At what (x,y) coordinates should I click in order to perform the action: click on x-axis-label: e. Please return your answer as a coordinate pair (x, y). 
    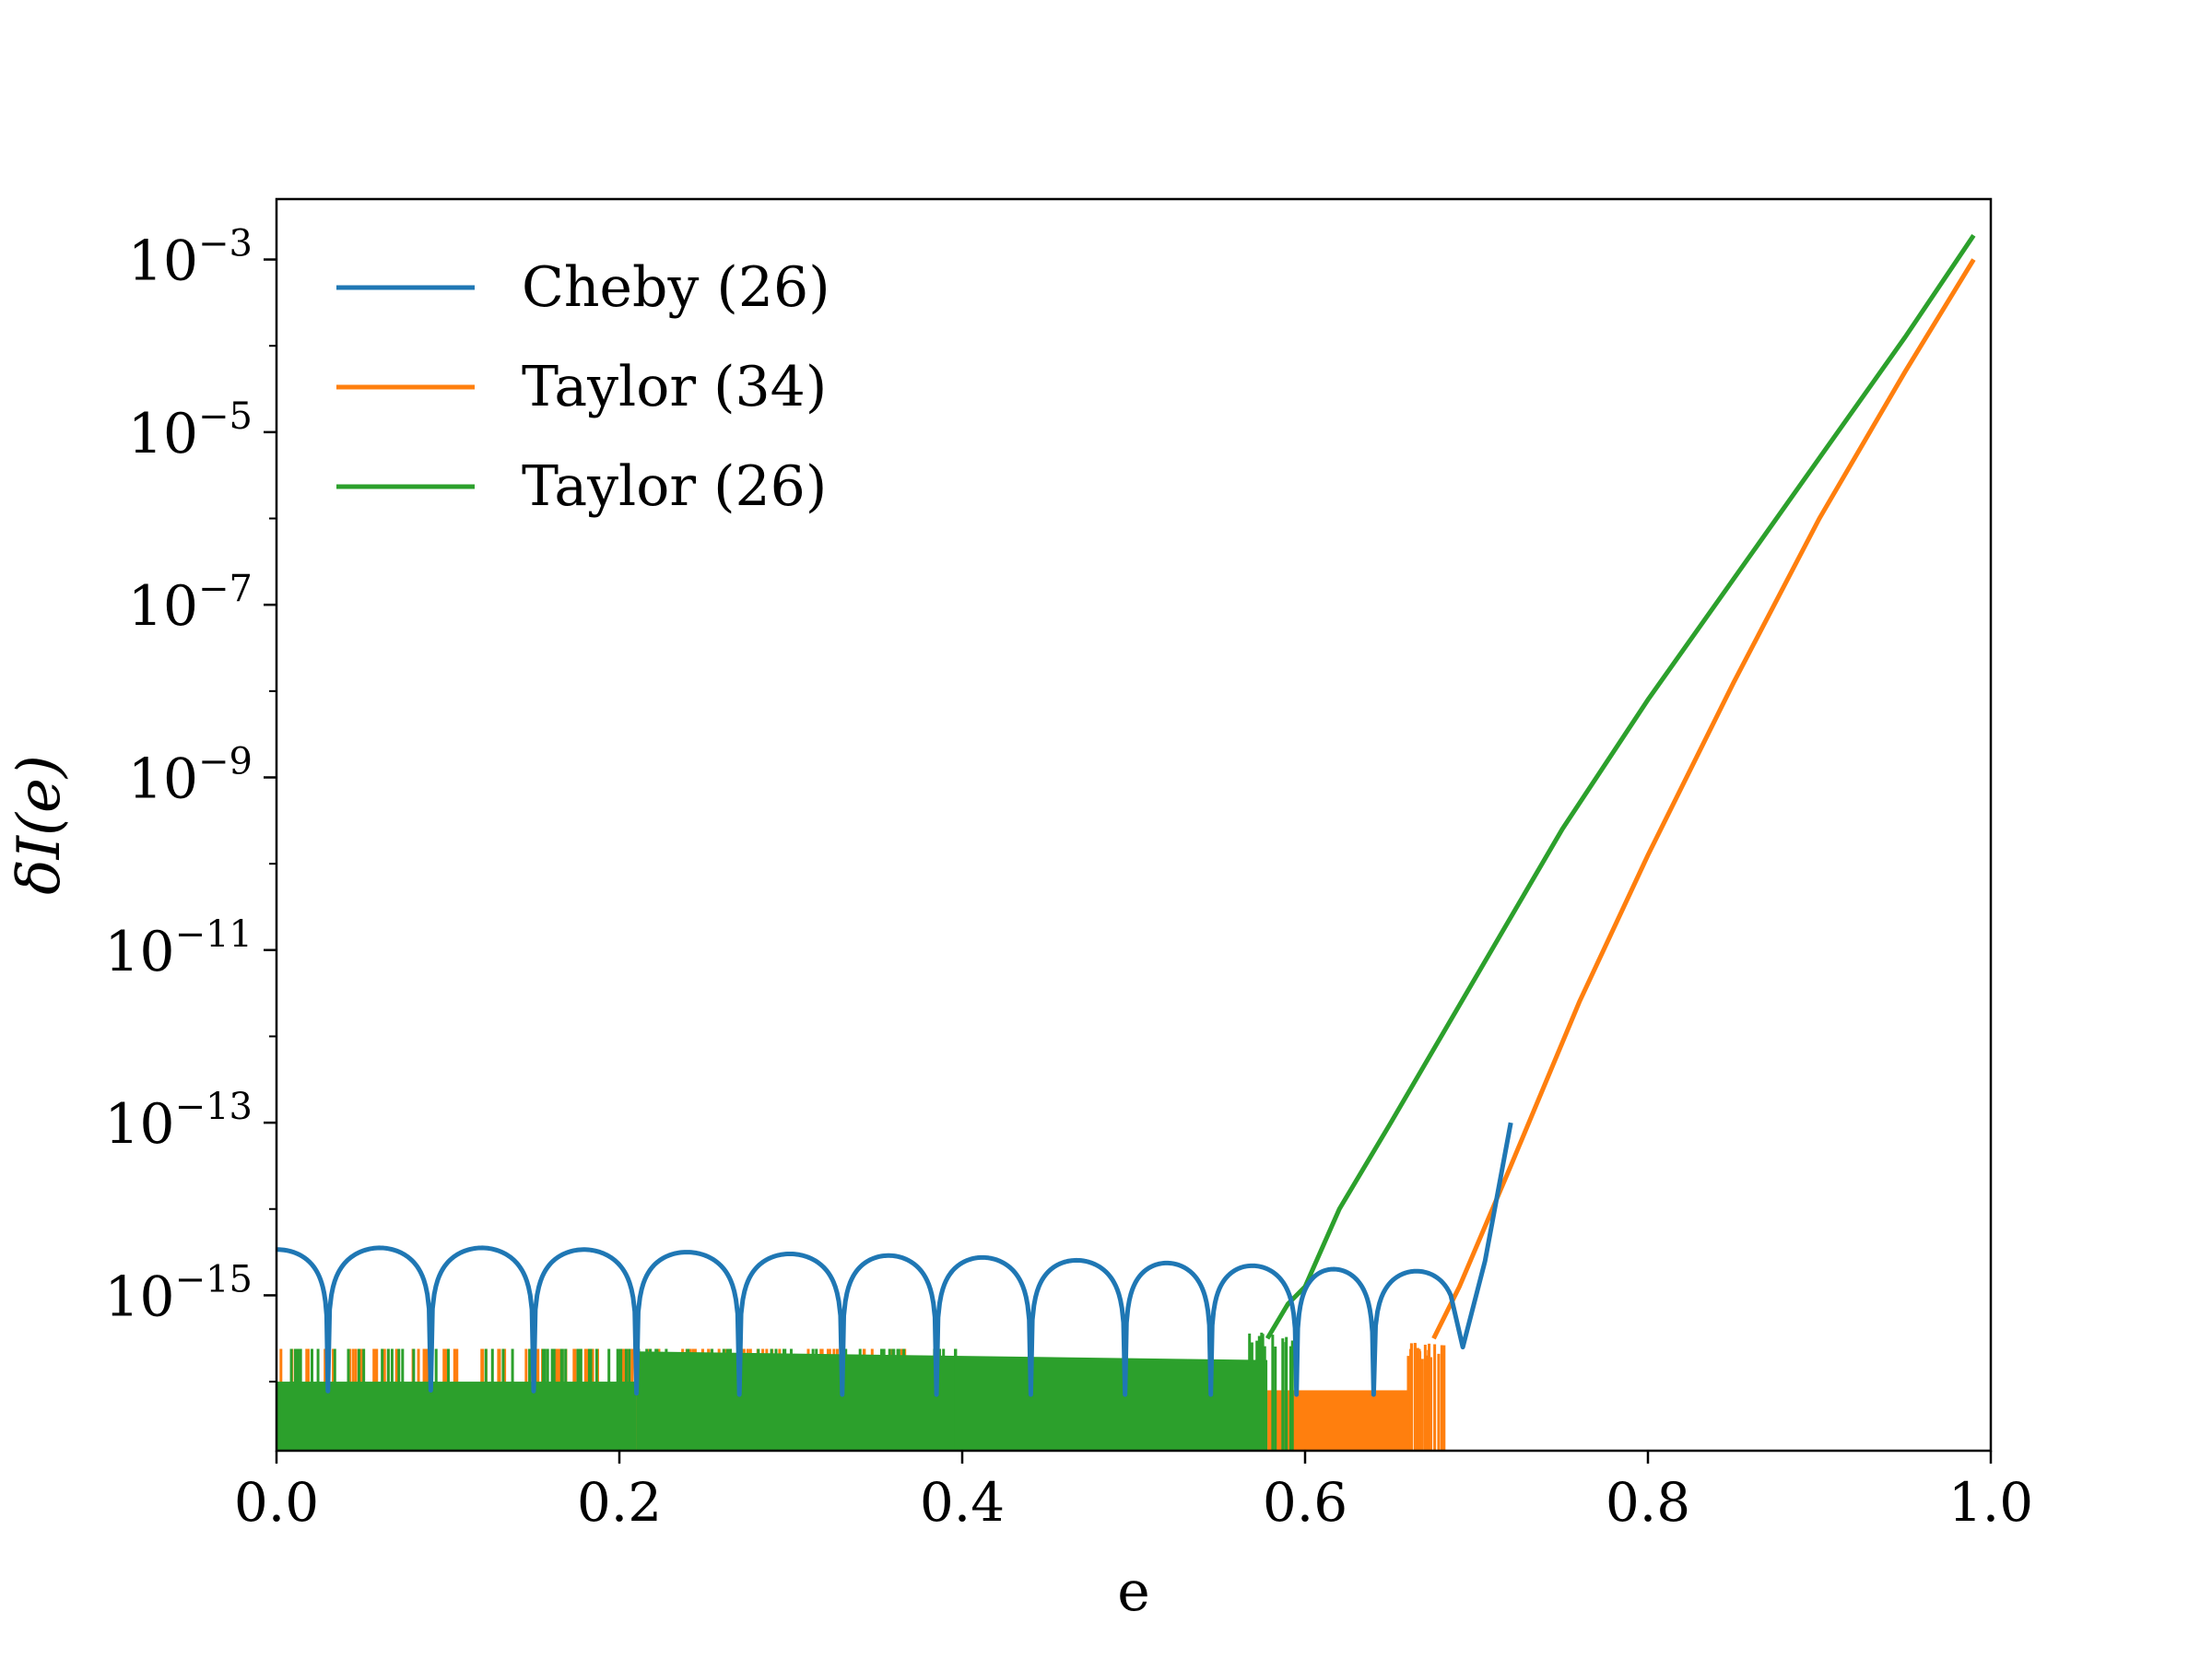
    Looking at the image, I should click on (1133, 1591).